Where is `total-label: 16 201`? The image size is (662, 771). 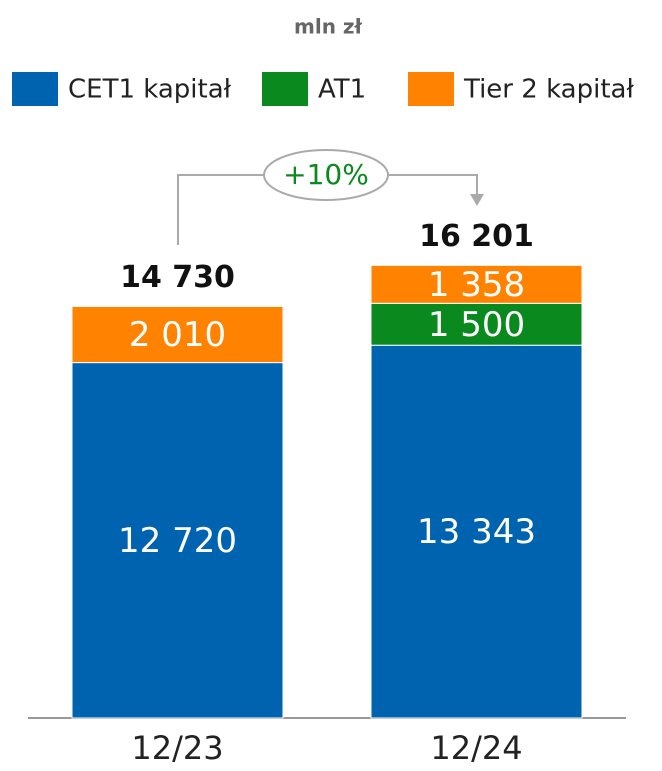
total-label: 16 201 is located at coordinates (476, 236).